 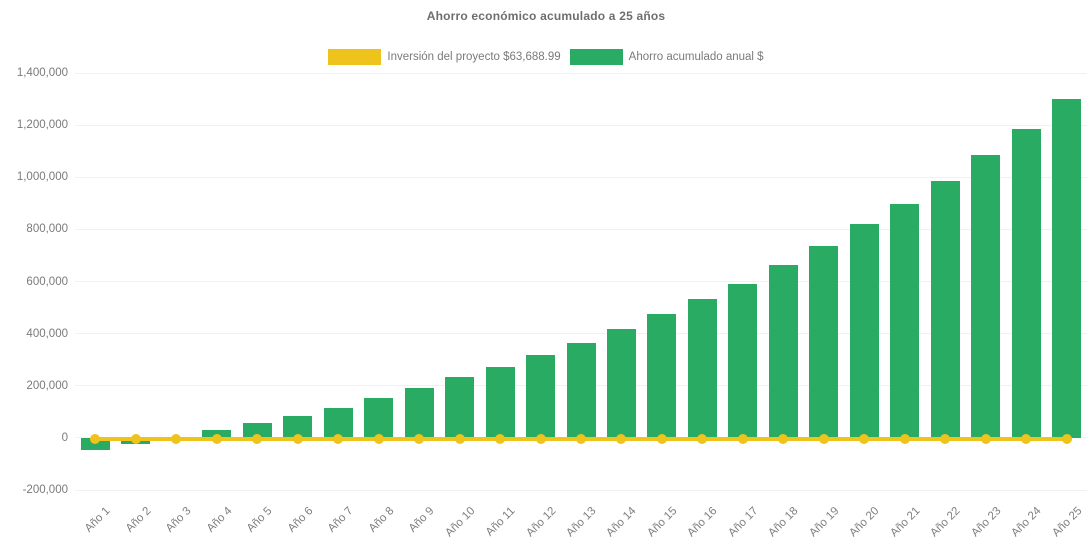 I want to click on y-axis-label: 400,000, so click(x=47, y=333).